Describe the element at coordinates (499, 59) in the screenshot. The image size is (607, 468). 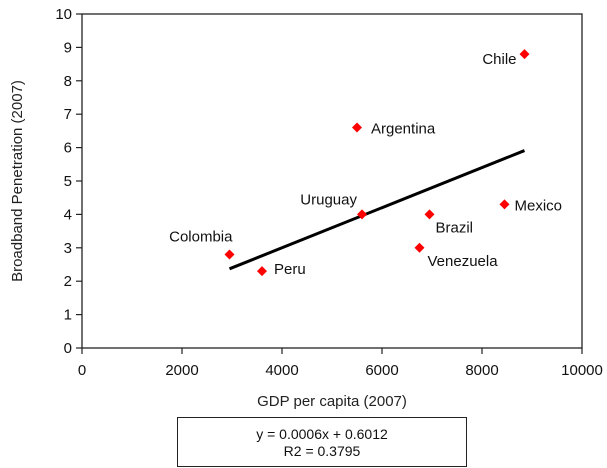
I see `data-point-label: Chile` at that location.